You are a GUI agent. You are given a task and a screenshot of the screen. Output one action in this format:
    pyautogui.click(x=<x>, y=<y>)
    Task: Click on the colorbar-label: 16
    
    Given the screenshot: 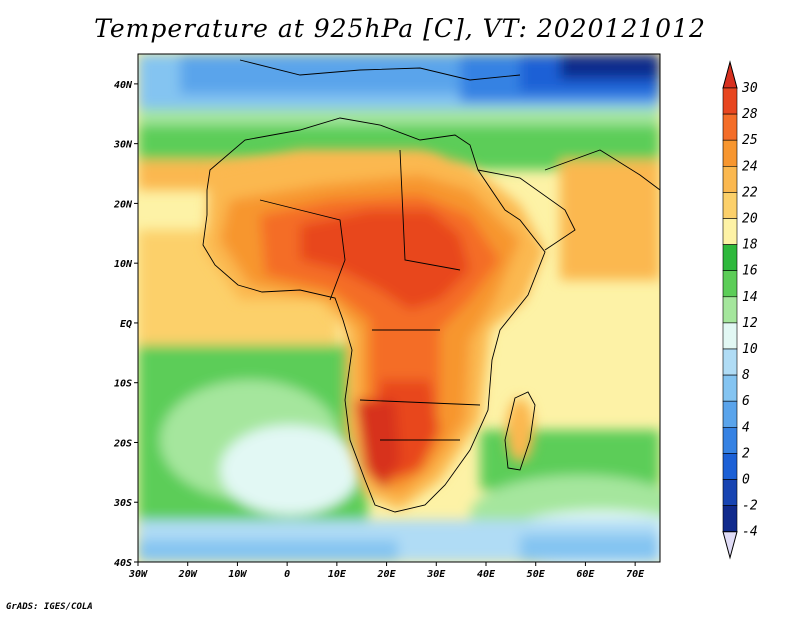 What is the action you would take?
    pyautogui.click(x=750, y=271)
    